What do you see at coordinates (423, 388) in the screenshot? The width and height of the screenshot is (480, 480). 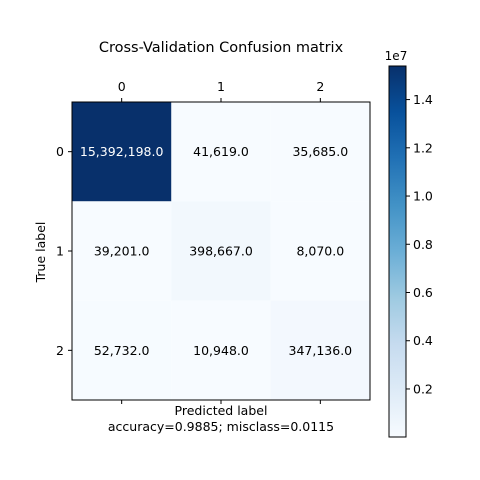 I see `colorbar-tick-label: 0.2` at bounding box center [423, 388].